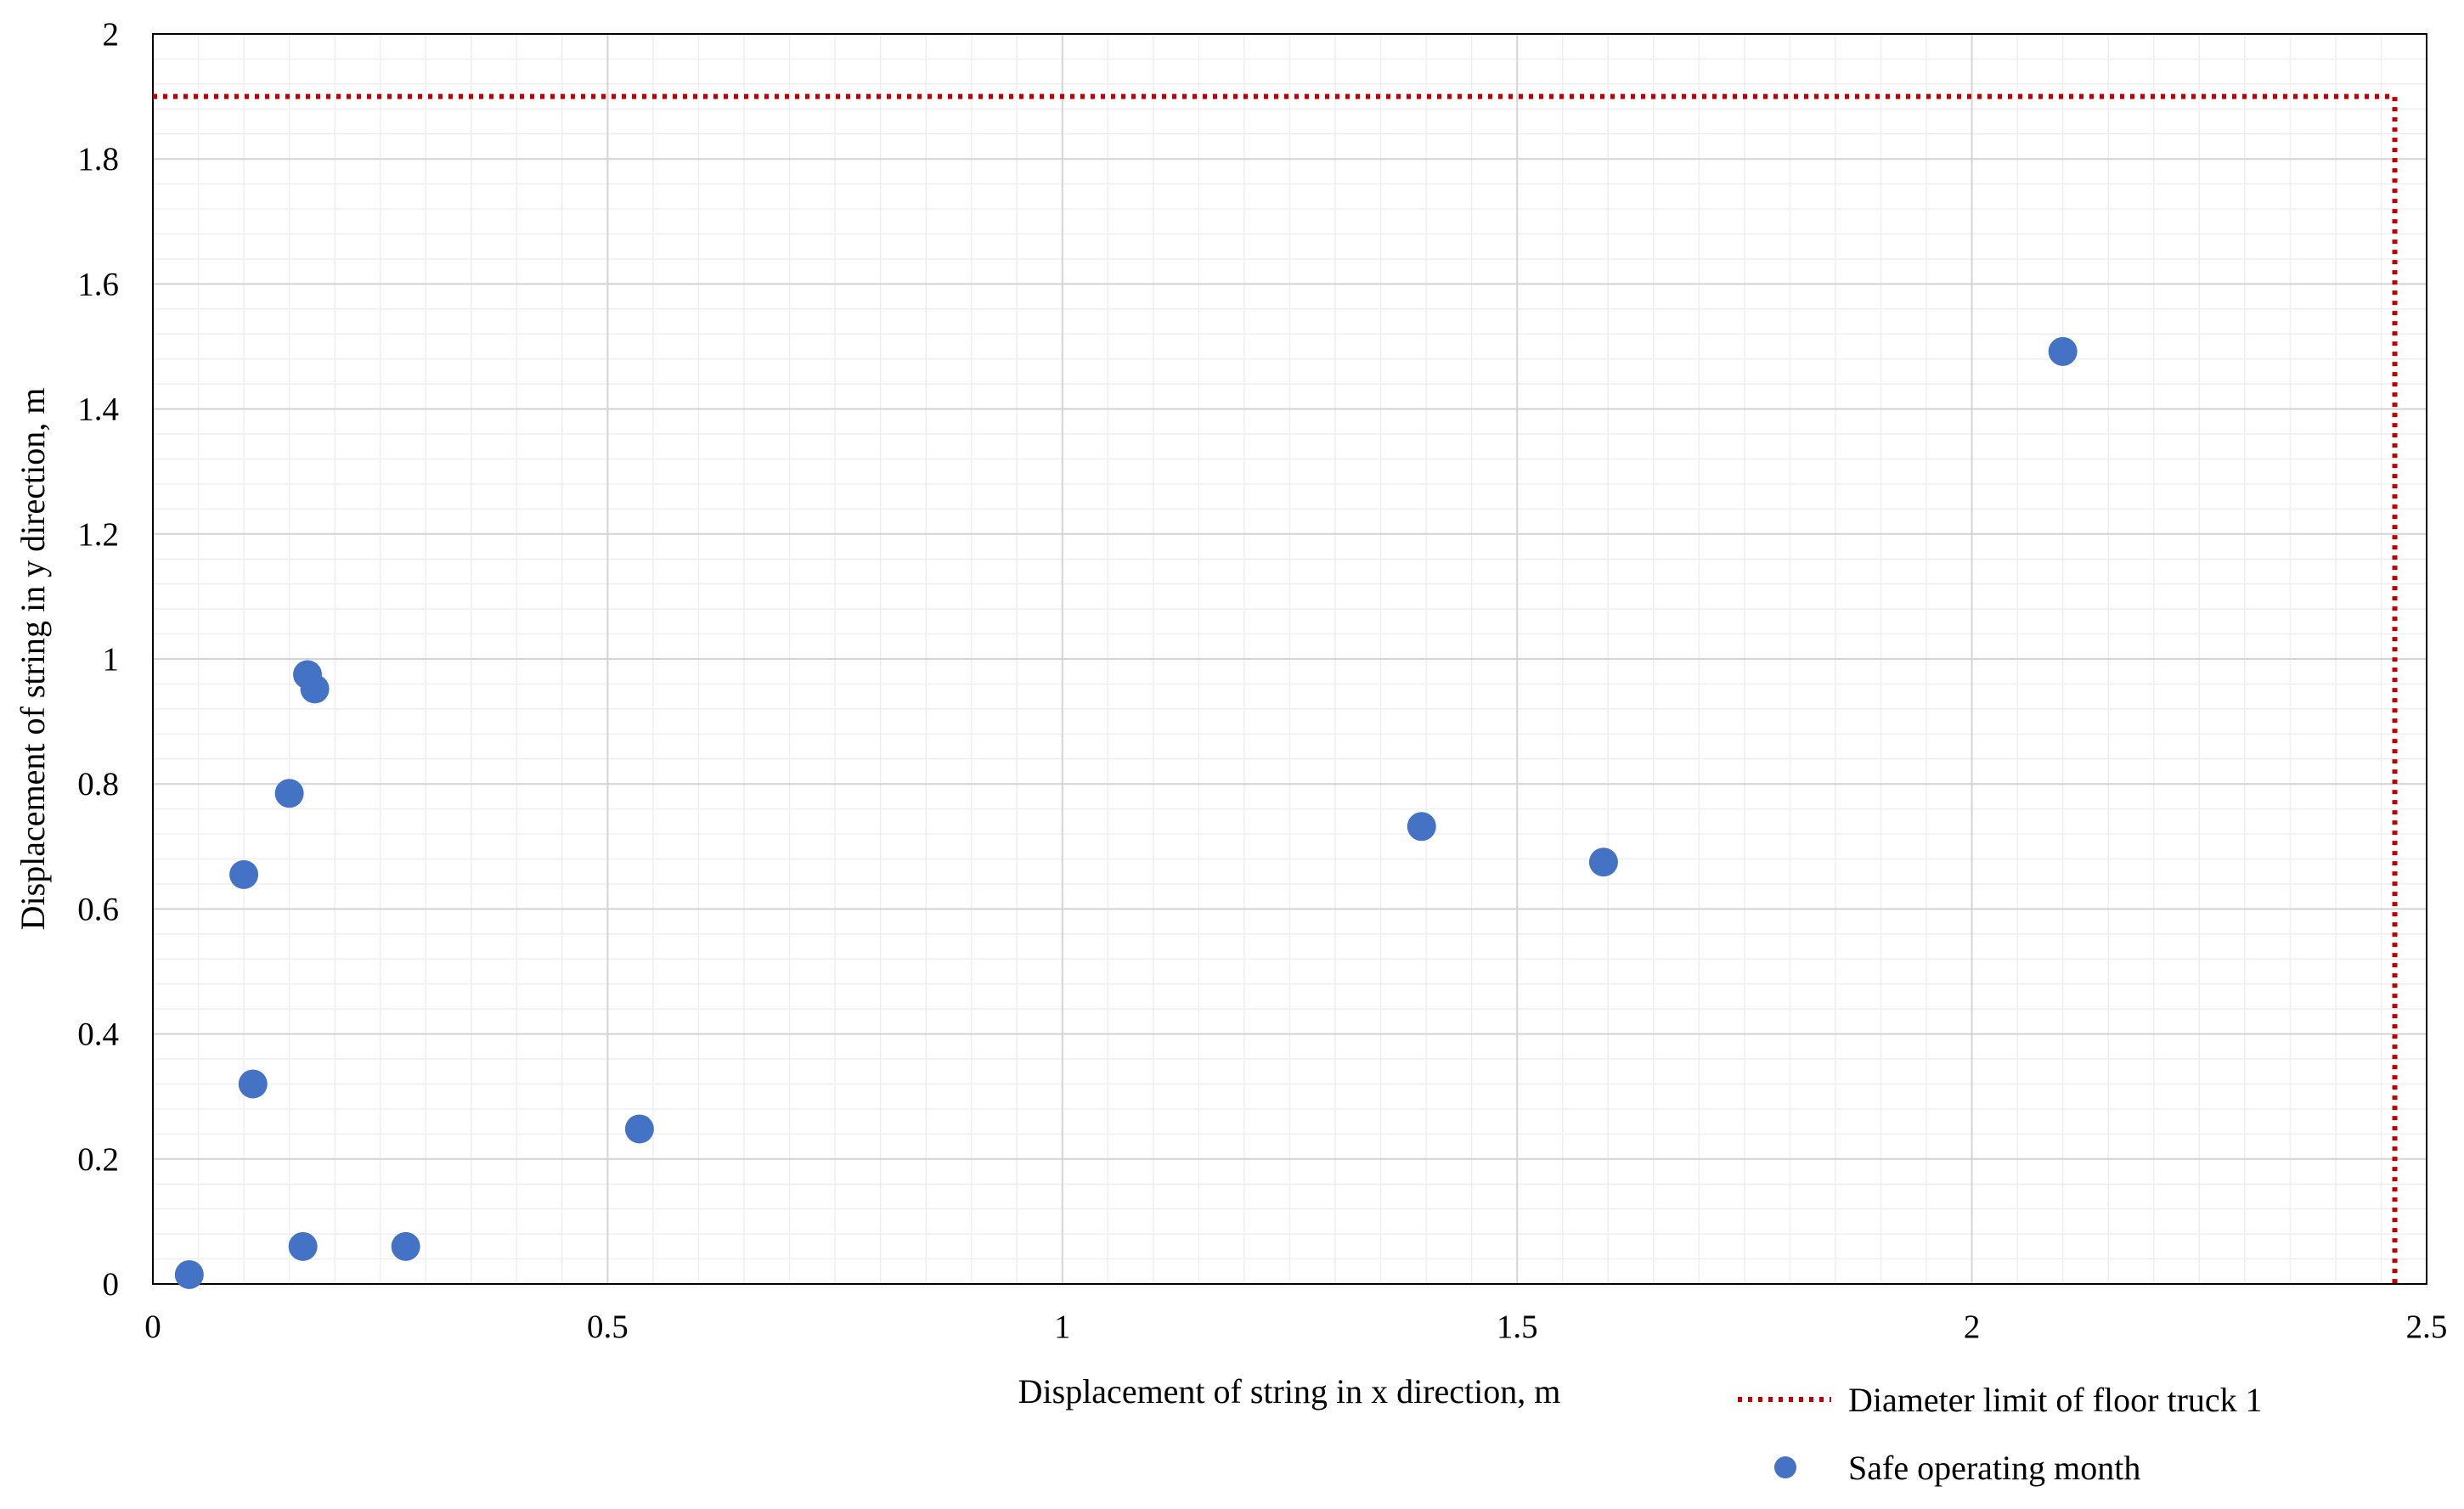 The image size is (2464, 1509). Describe the element at coordinates (98, 909) in the screenshot. I see `y-tick-label: 0.6` at that location.